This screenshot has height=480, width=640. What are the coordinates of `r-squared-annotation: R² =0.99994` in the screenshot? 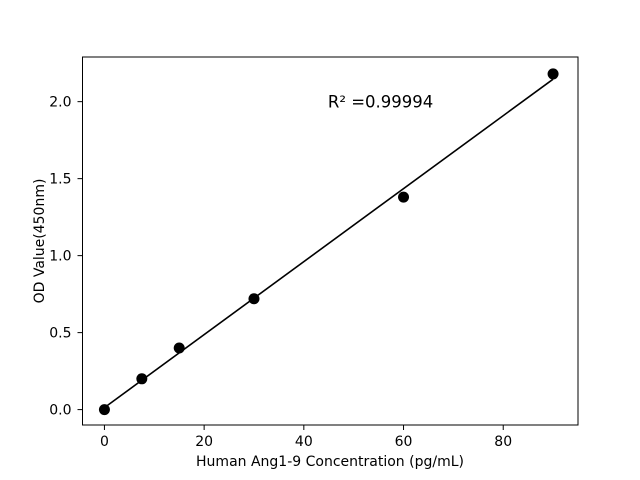 It's located at (380, 102).